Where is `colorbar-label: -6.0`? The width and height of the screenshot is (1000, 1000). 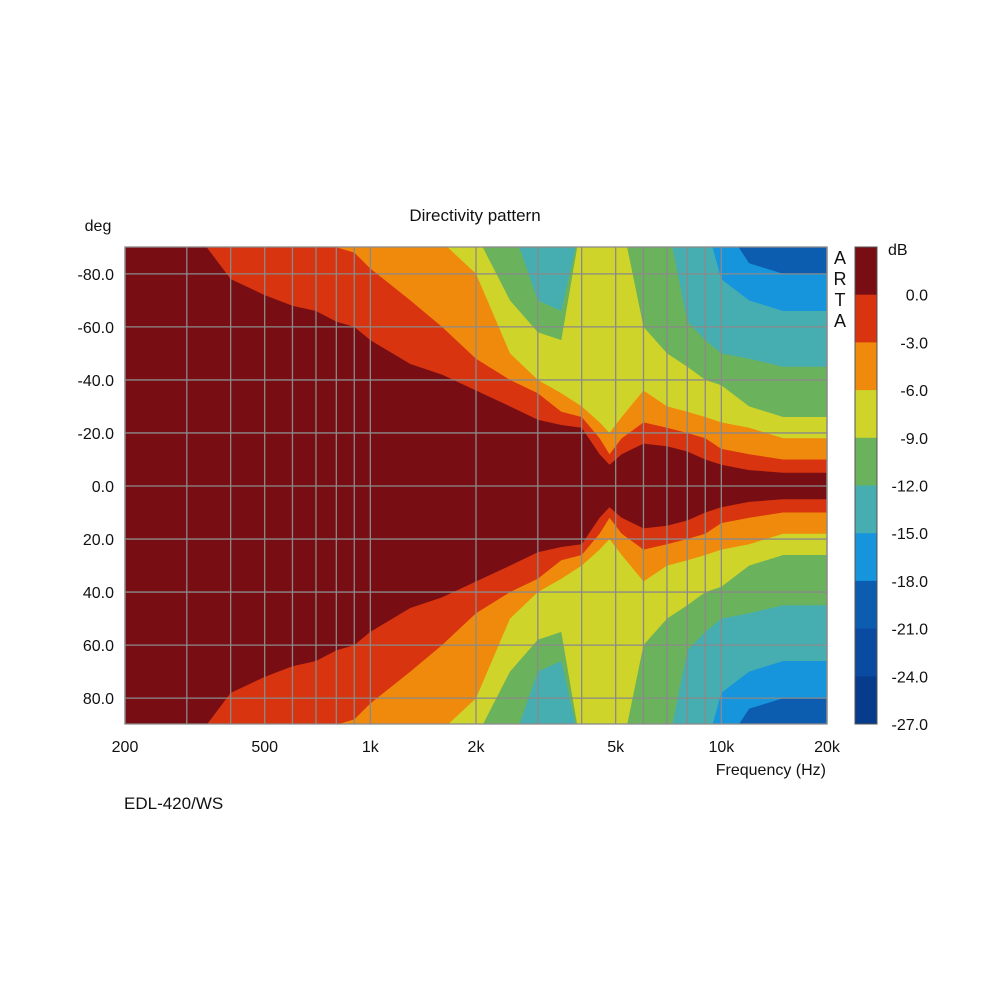 colorbar-label: -6.0 is located at coordinates (914, 391).